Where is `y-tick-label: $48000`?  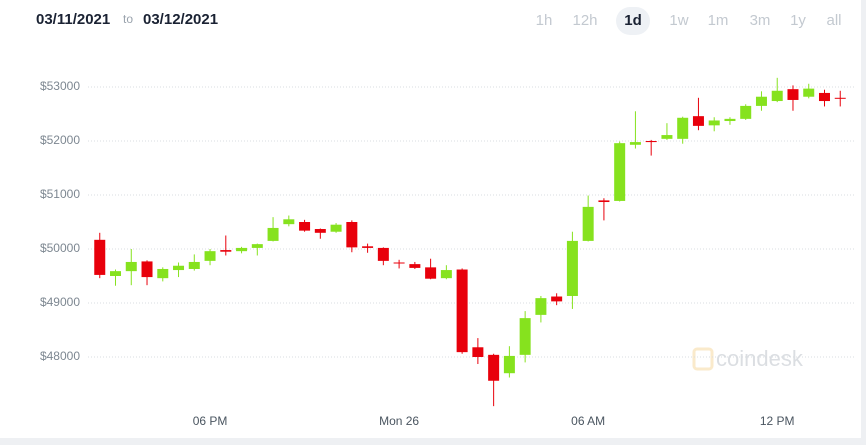
y-tick-label: $48000 is located at coordinates (60, 356).